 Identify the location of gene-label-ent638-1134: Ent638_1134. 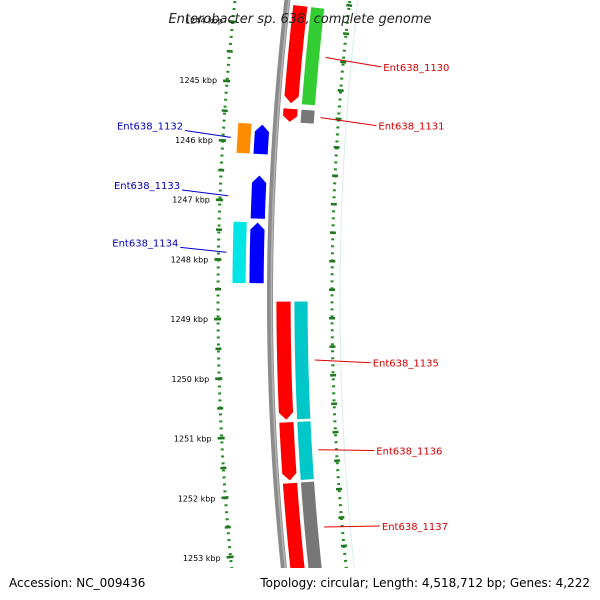
(169, 245).